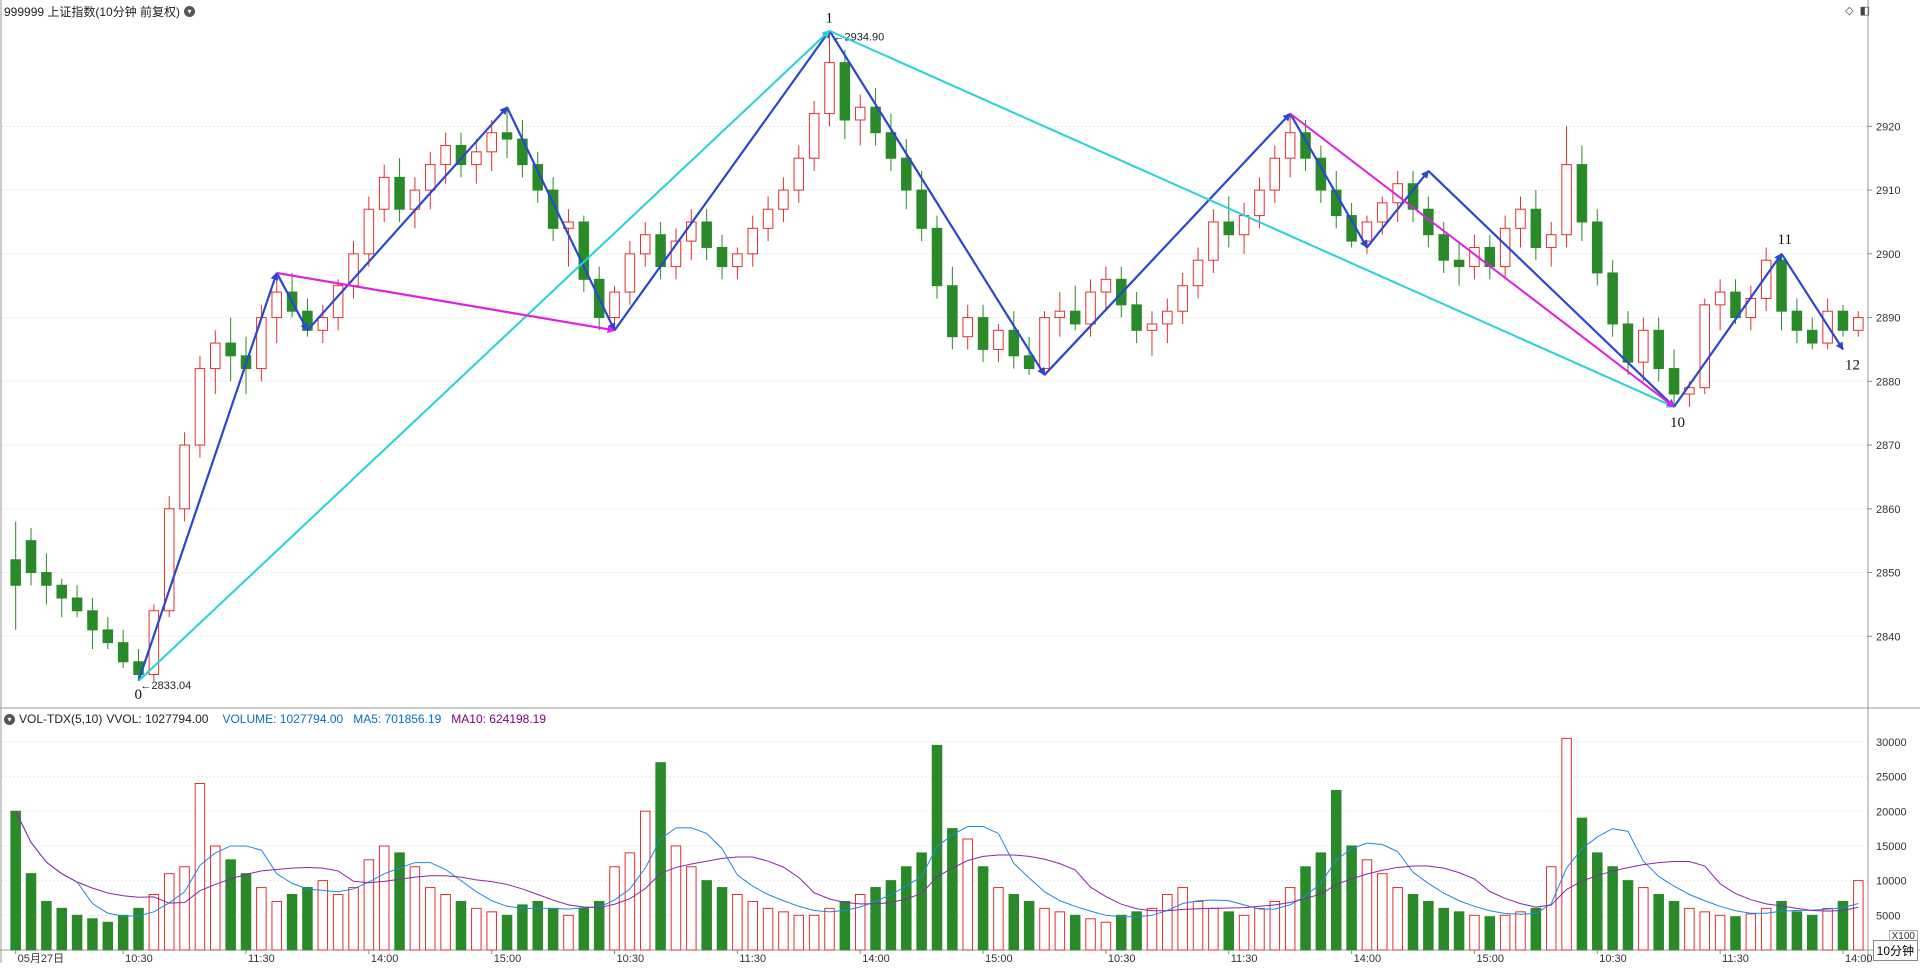  Describe the element at coordinates (1888, 446) in the screenshot. I see `price-tick-label: 2870` at that location.